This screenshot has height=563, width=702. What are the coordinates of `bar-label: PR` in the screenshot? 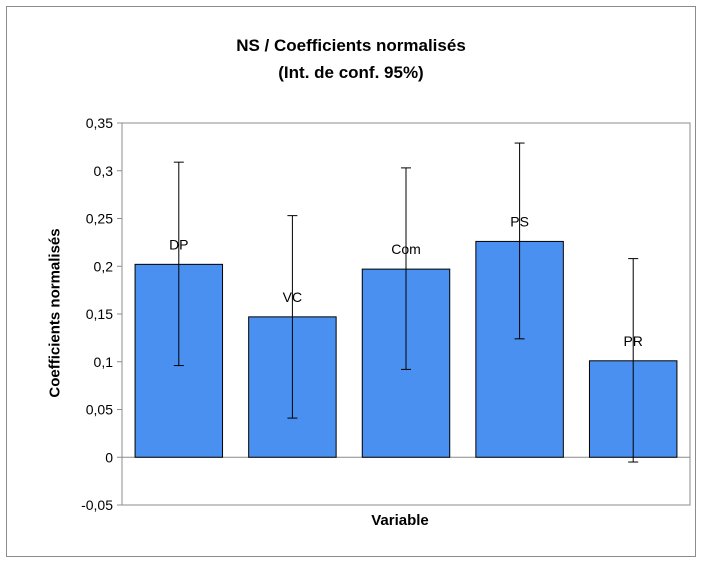 It's located at (632, 341).